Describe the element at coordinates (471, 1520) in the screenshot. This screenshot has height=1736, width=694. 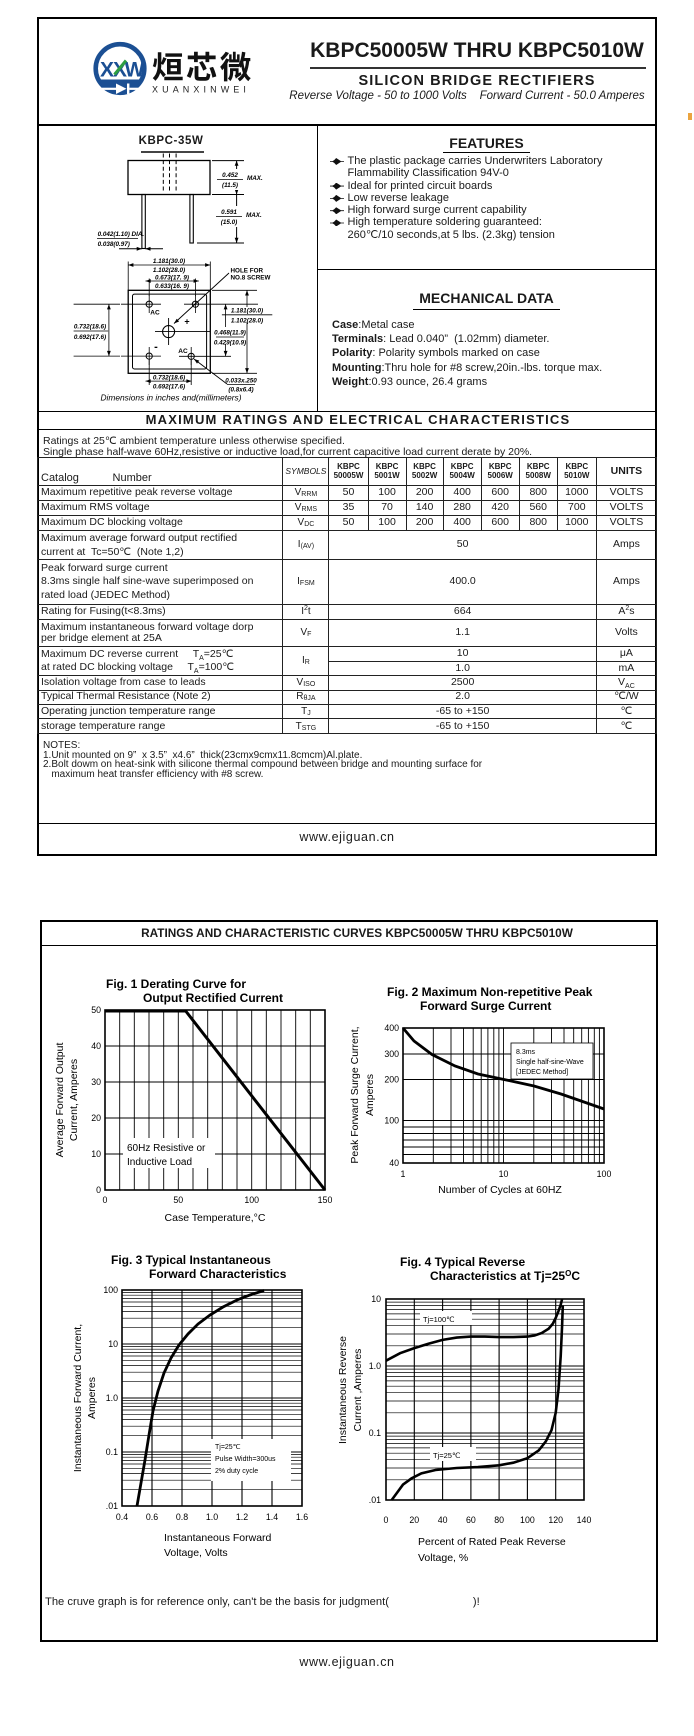
I see `svg-text: 60` at that location.